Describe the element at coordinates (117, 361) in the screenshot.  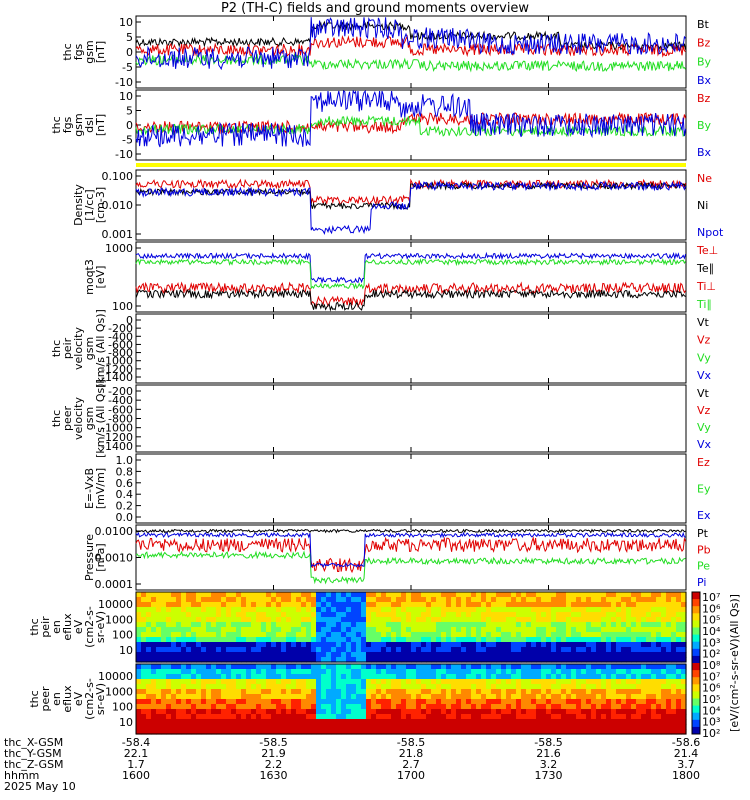
I see `y-tick-label: -1000` at that location.